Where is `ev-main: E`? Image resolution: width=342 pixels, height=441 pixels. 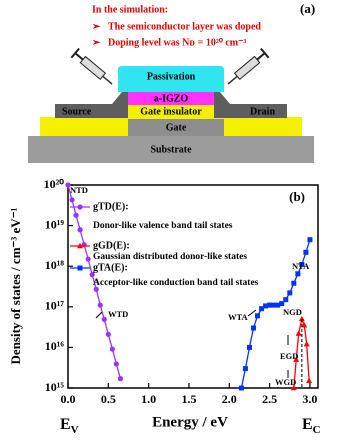
ev-main: E is located at coordinates (65, 424).